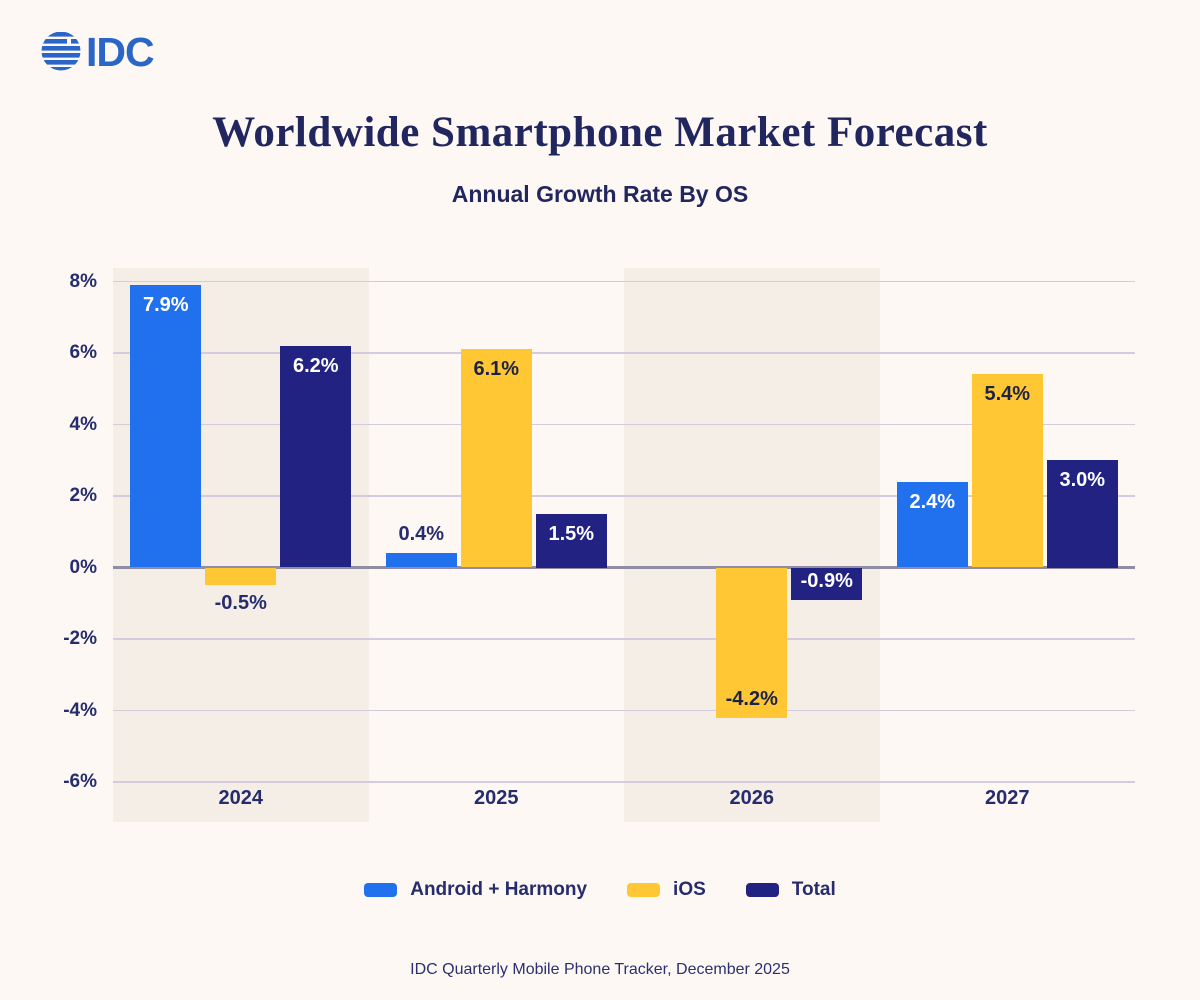  What do you see at coordinates (499, 889) in the screenshot?
I see `legend-label: Android + Harmony` at bounding box center [499, 889].